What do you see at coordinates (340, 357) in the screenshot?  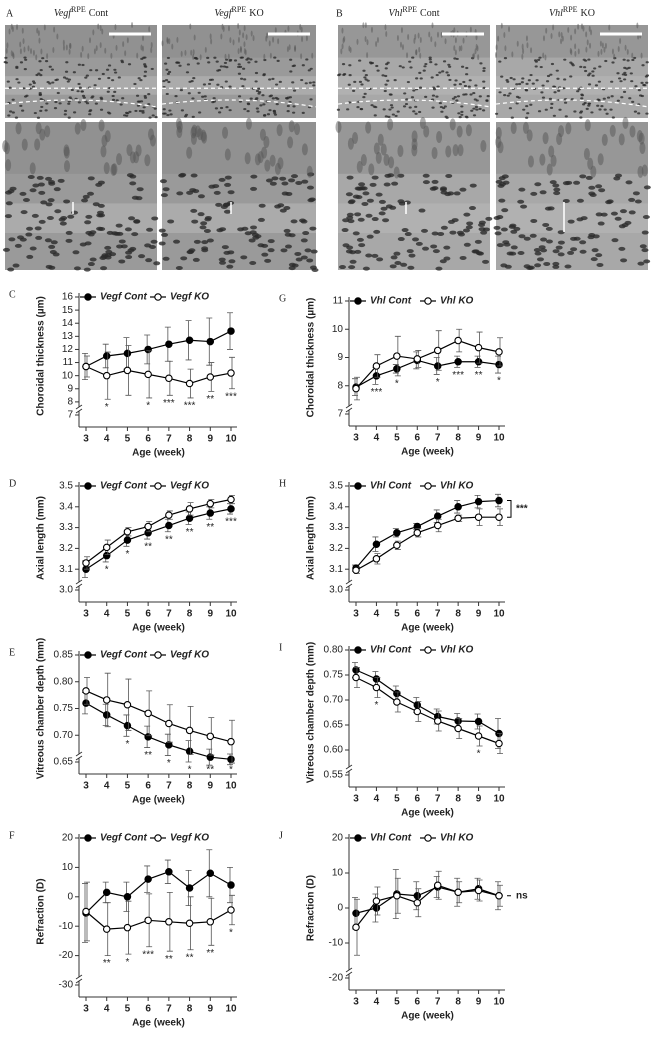 I see `y-tick-label: 9` at bounding box center [340, 357].